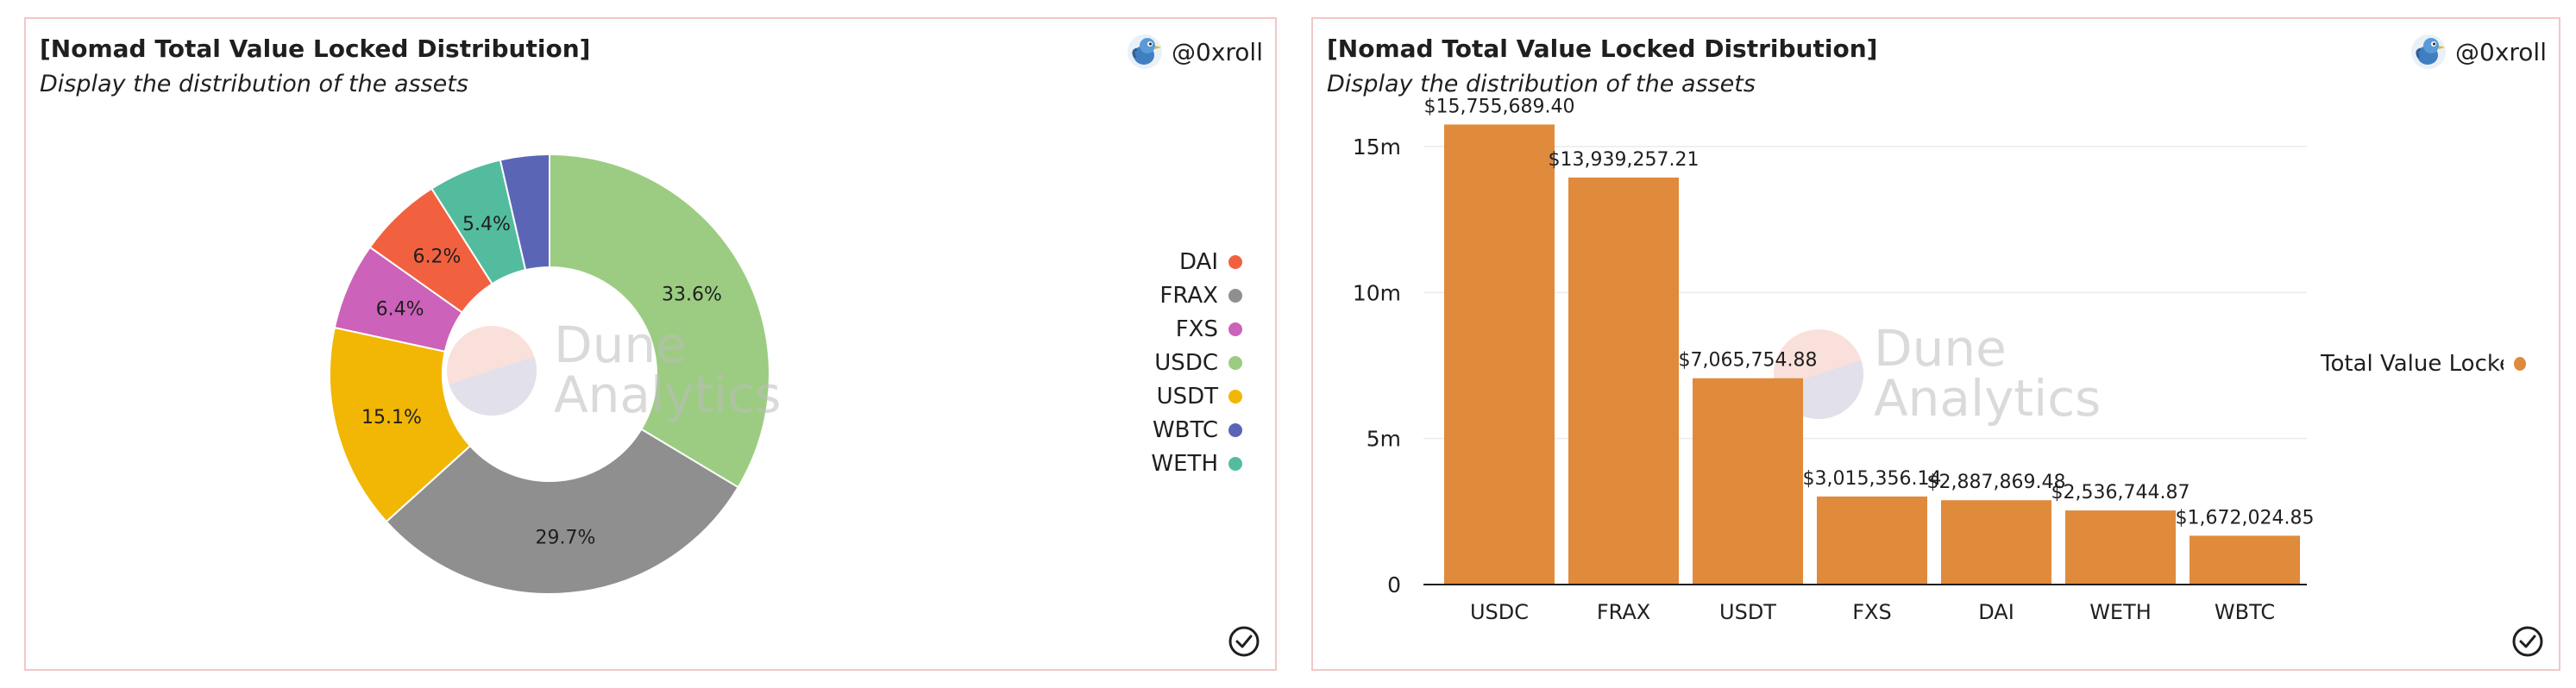 Image resolution: width=2576 pixels, height=688 pixels. Describe the element at coordinates (391, 417) in the screenshot. I see `pie-slice-label-usdt: 15.1%` at that location.